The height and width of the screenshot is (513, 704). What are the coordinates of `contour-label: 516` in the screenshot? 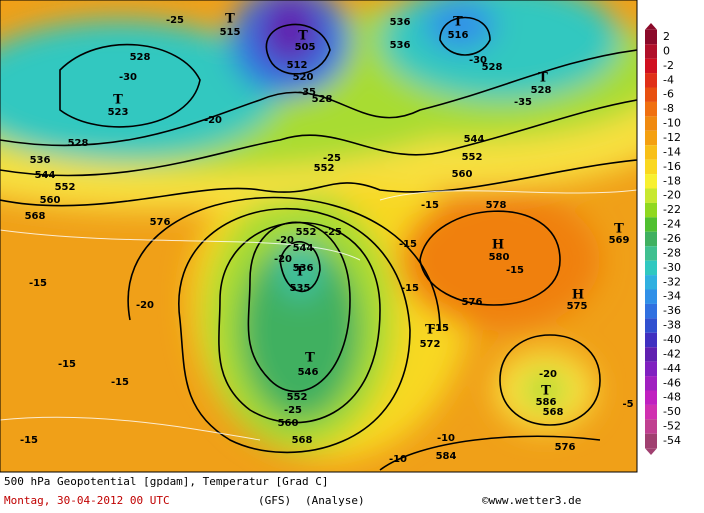 It's located at (458, 35).